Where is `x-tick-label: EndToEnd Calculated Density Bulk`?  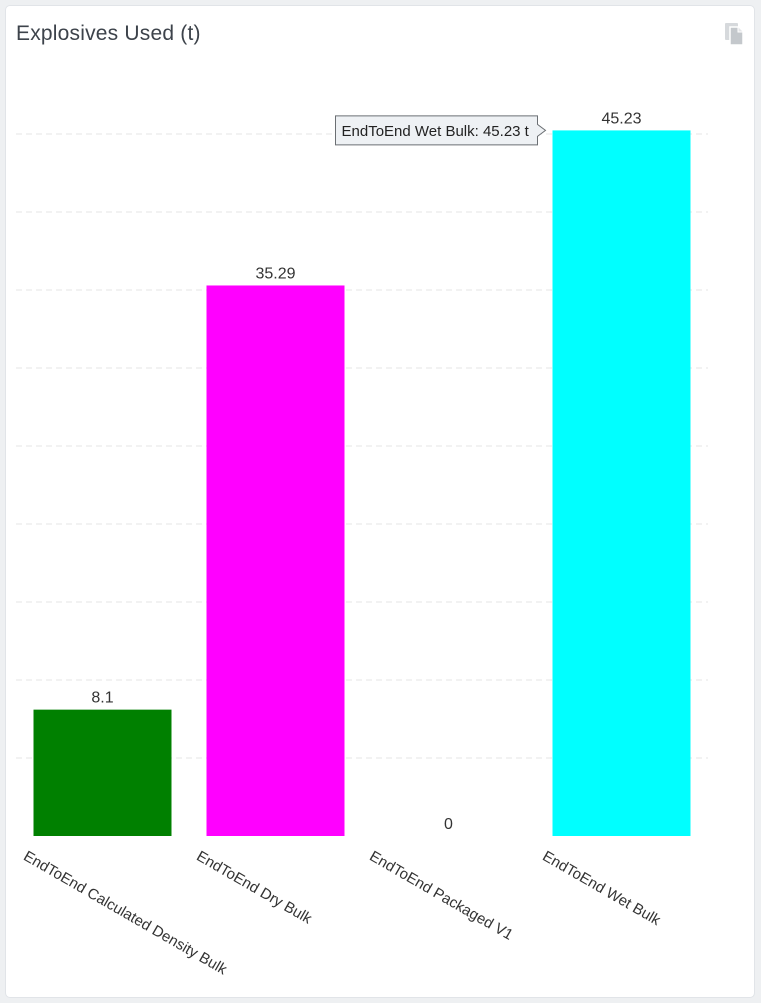 x-tick-label: EndToEnd Calculated Density Bulk is located at coordinates (126, 913).